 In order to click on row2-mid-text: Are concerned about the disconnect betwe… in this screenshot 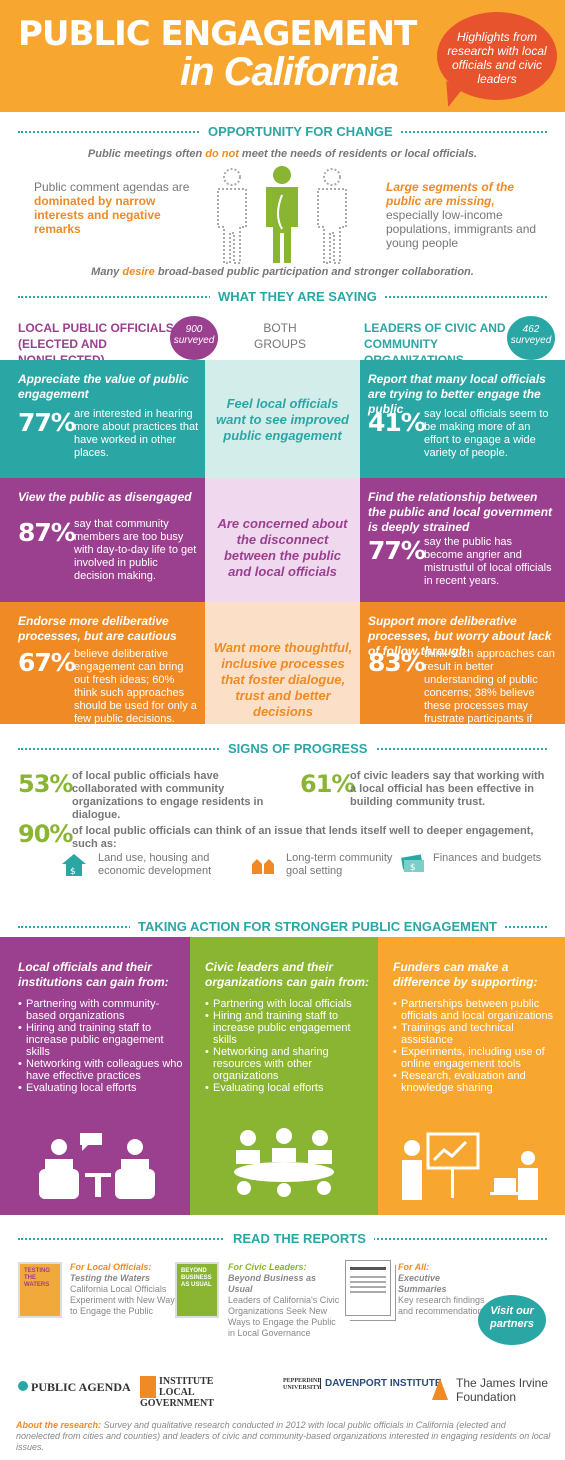, I will do `click(282, 547)`.